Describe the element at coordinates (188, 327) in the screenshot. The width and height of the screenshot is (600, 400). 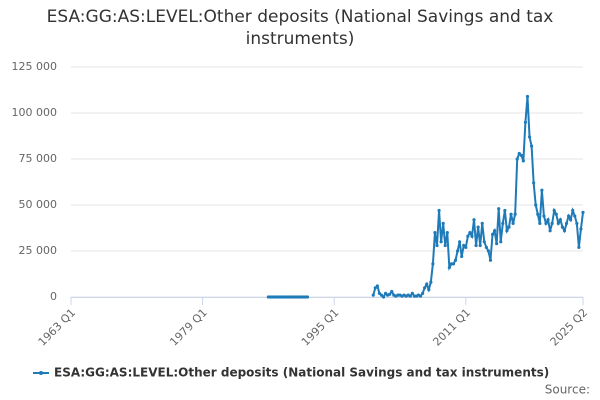
I see `x-tick-label: 1979 Q1` at that location.